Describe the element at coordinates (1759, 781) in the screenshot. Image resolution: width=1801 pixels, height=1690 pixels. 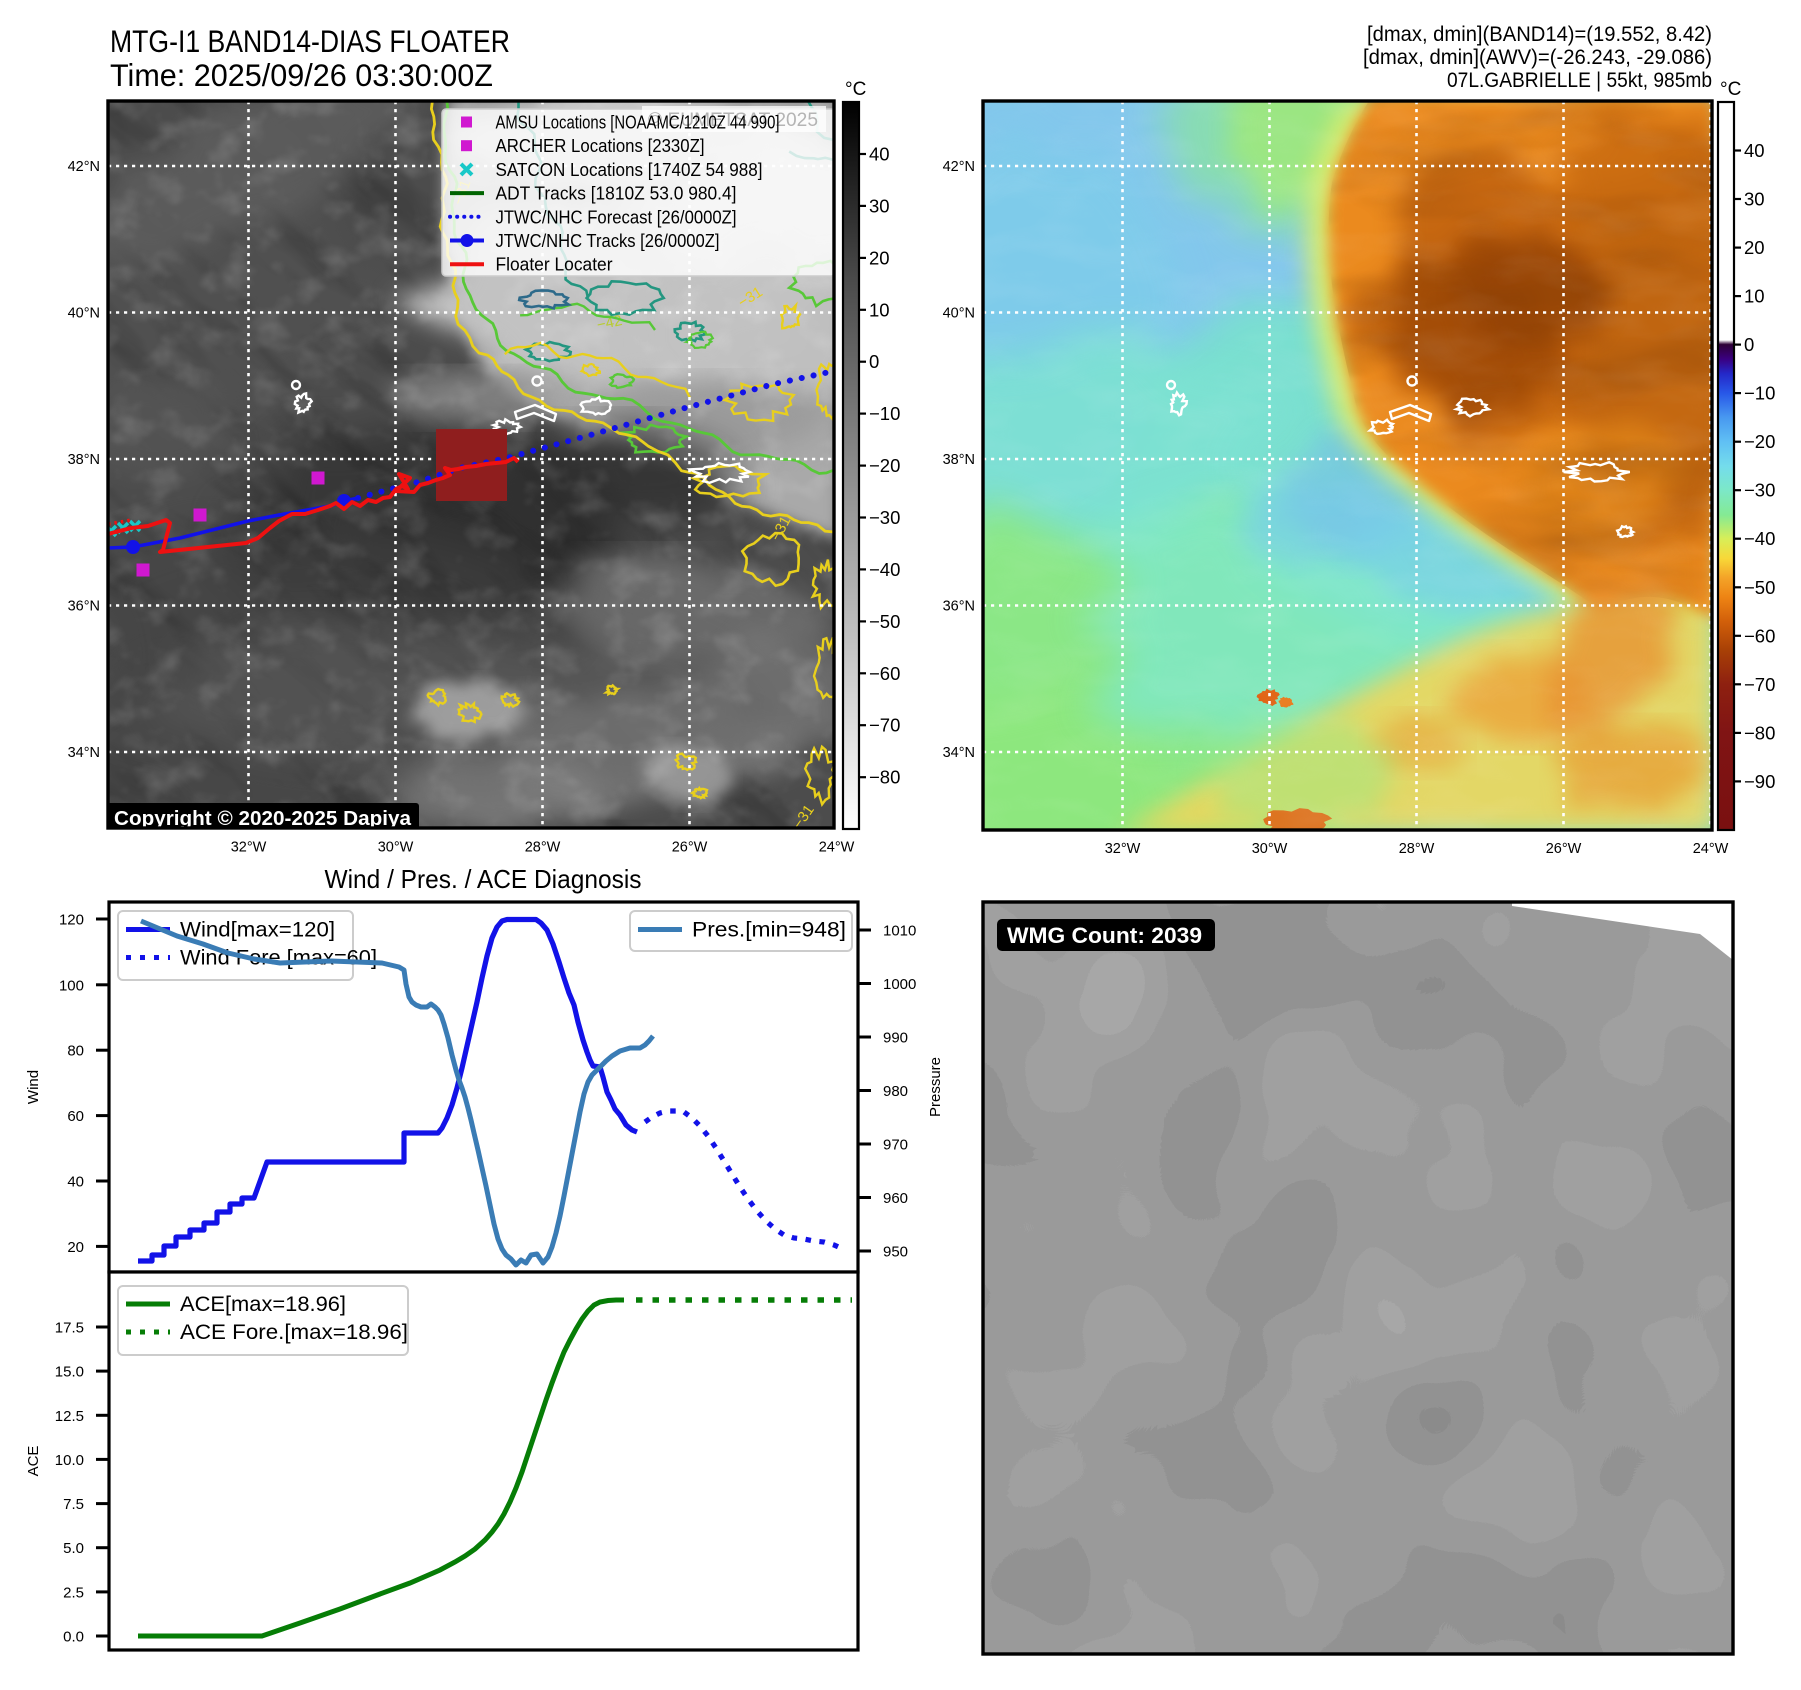
I see `svg-text: −90` at that location.